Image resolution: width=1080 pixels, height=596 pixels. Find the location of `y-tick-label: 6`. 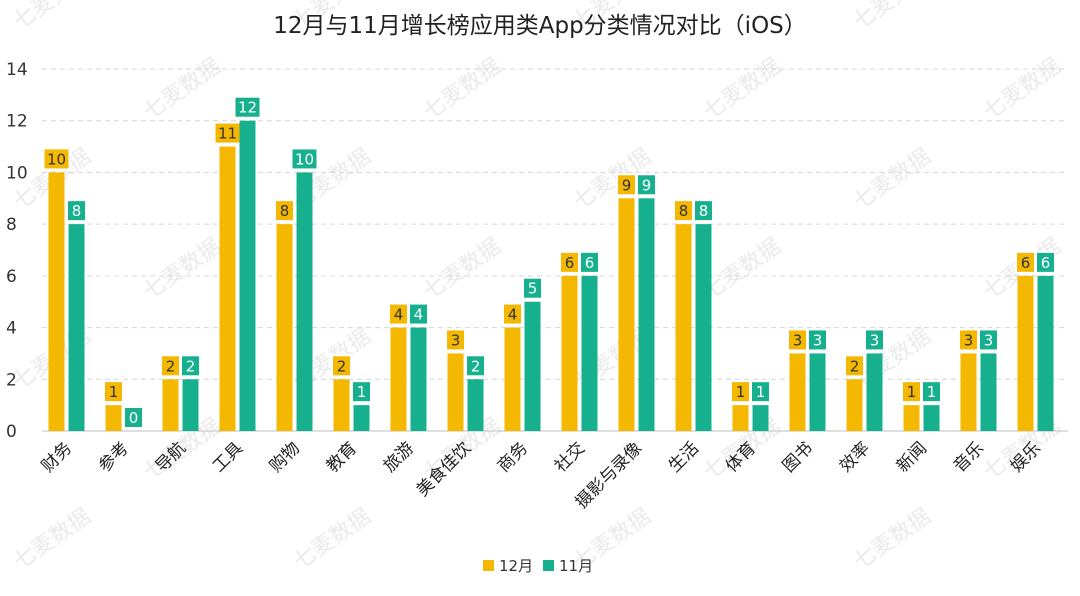

y-tick-label: 6 is located at coordinates (11, 277).